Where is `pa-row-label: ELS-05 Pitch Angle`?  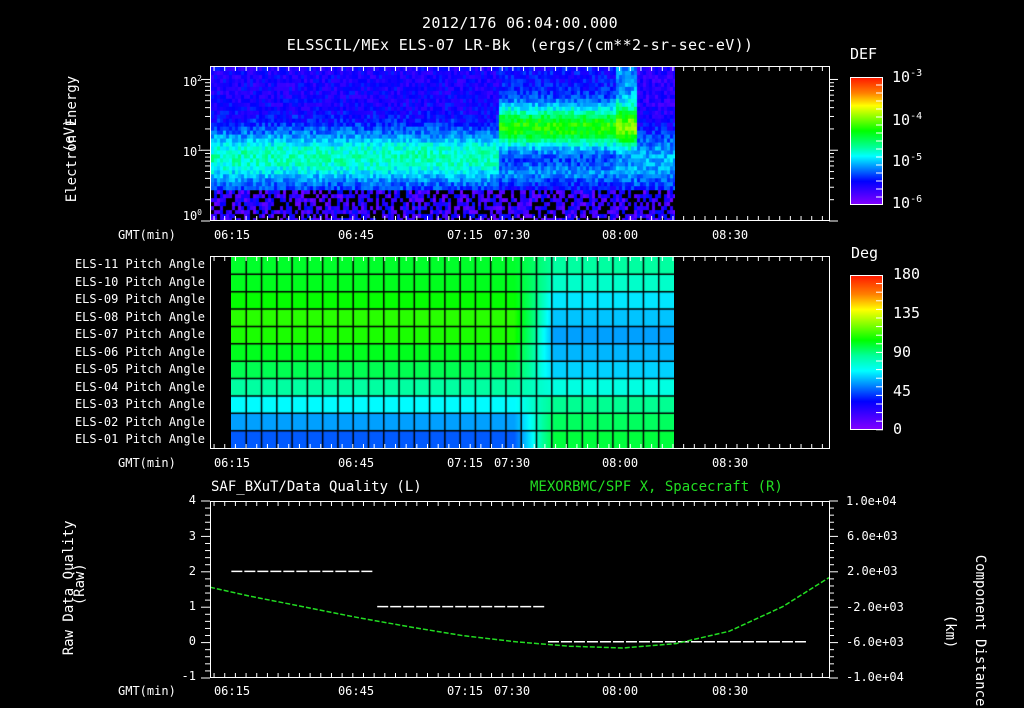 pa-row-label: ELS-05 Pitch Angle is located at coordinates (139, 369).